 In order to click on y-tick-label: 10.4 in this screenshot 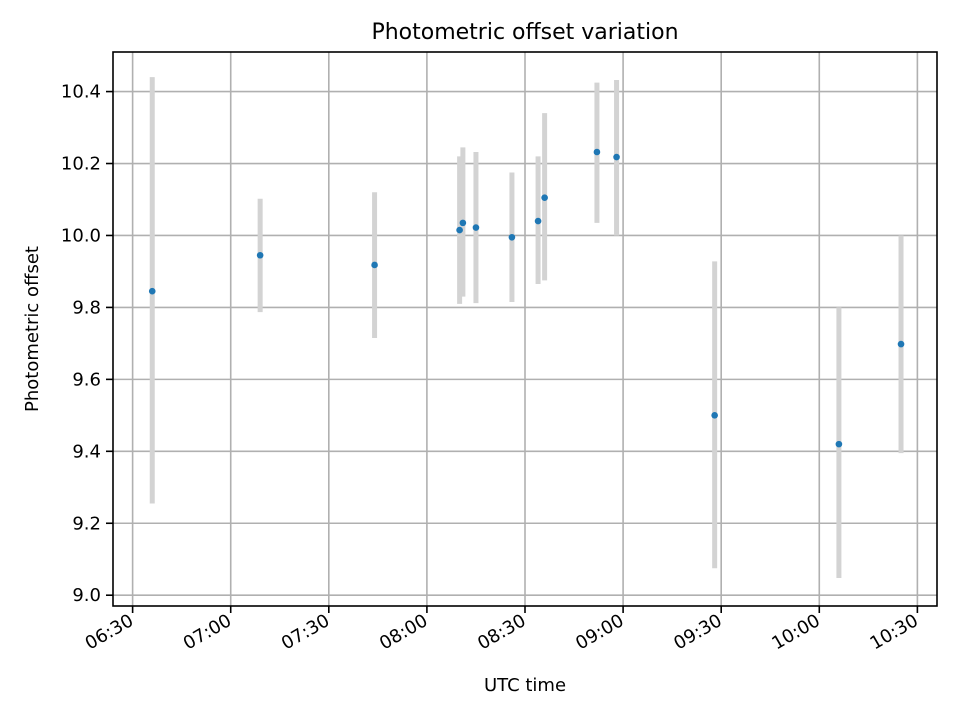, I will do `click(81, 92)`.